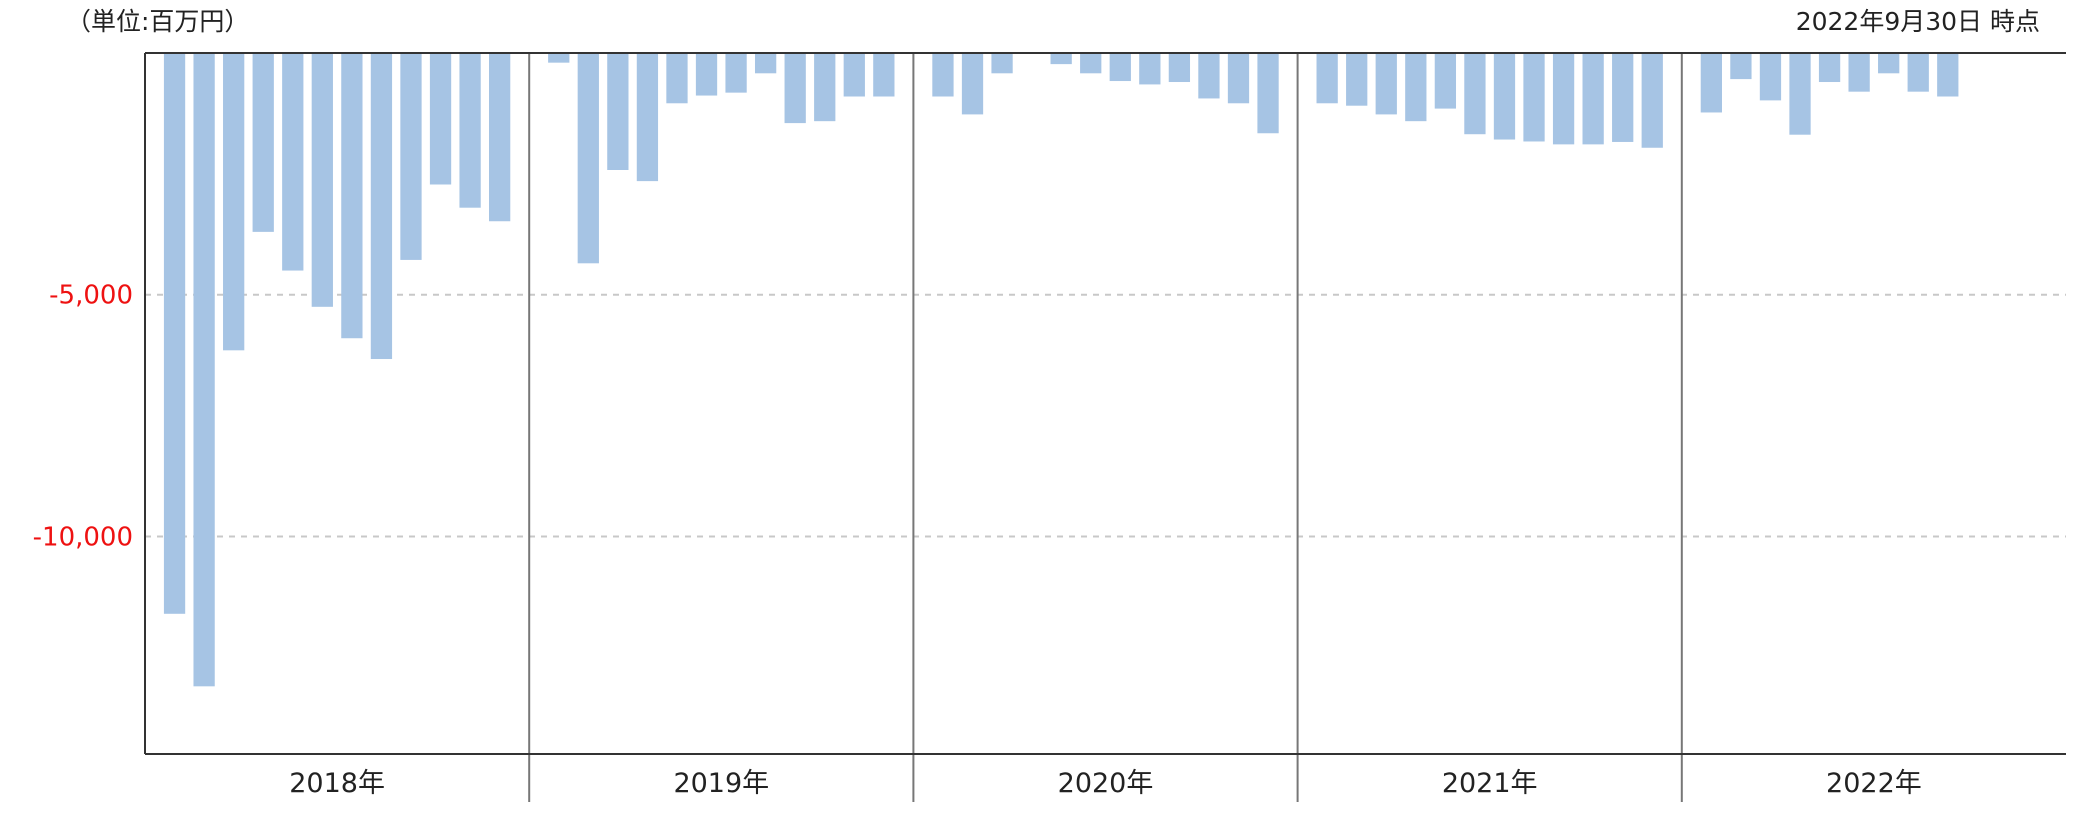 This screenshot has height=825, width=2074. What do you see at coordinates (158, 21) in the screenshot?
I see `unit-label: （単位:百万円）` at bounding box center [158, 21].